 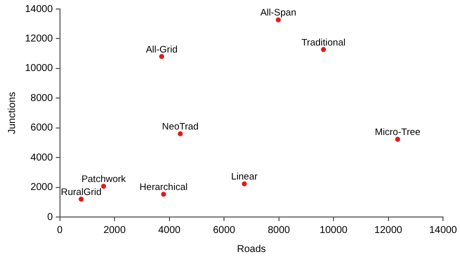 I want to click on annotation: RuralGrid, so click(x=81, y=192).